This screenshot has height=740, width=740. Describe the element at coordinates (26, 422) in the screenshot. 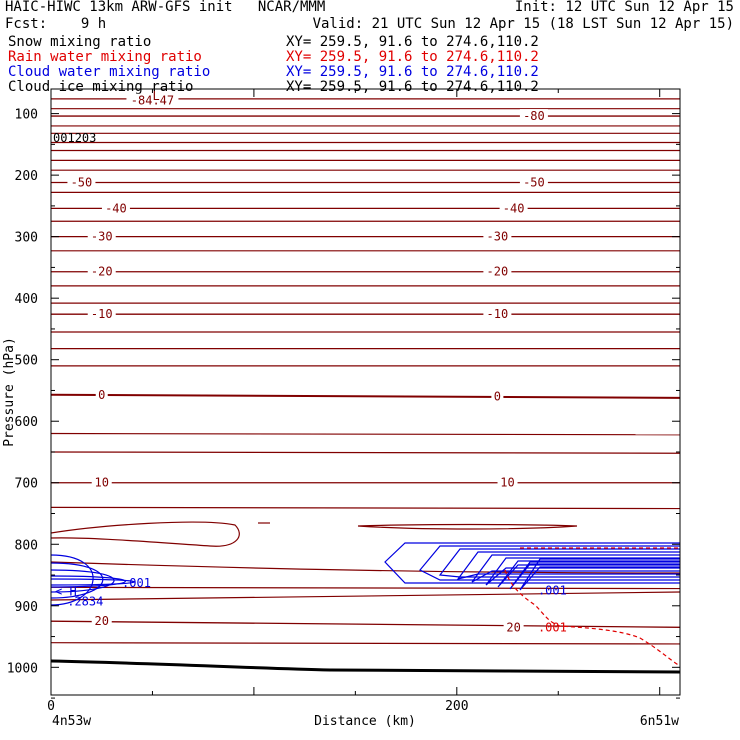

I see `y-tick-label: 600` at that location.